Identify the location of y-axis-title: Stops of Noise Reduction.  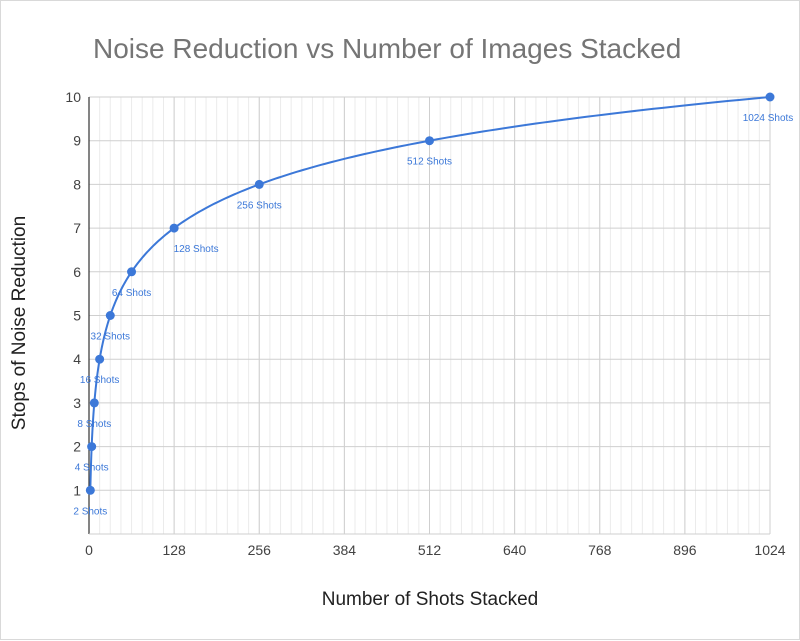
(19, 323).